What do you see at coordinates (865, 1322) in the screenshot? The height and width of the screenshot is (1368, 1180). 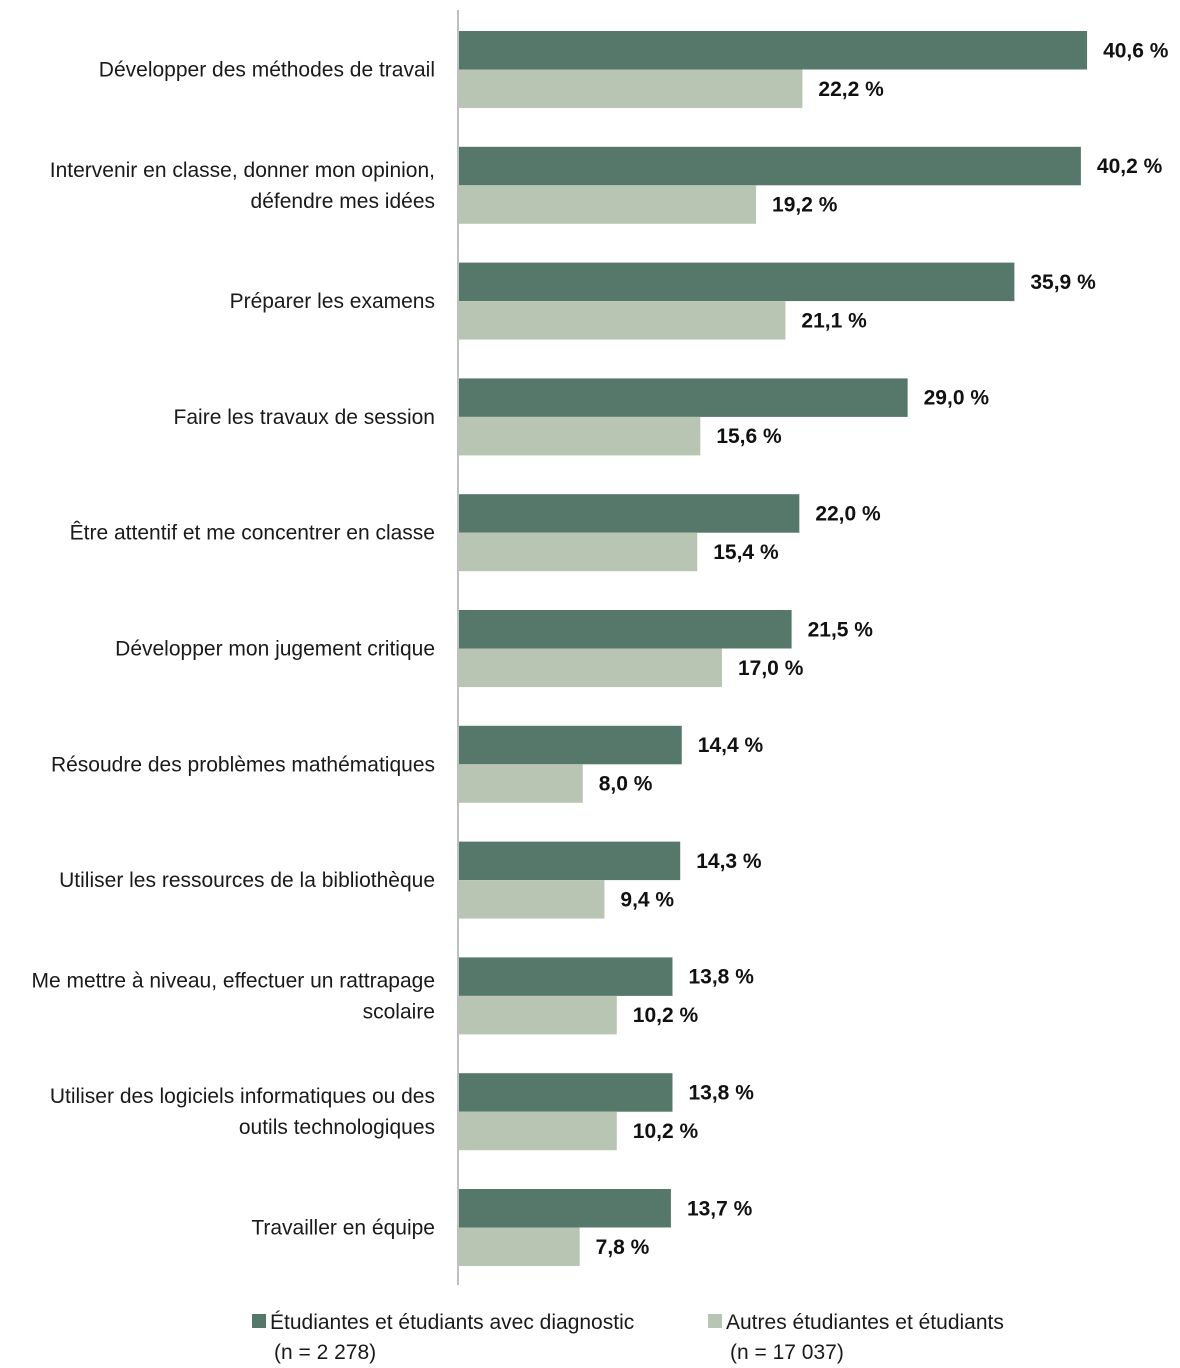 I see `legend-label-others: Autres étudiantes et étudiants` at bounding box center [865, 1322].